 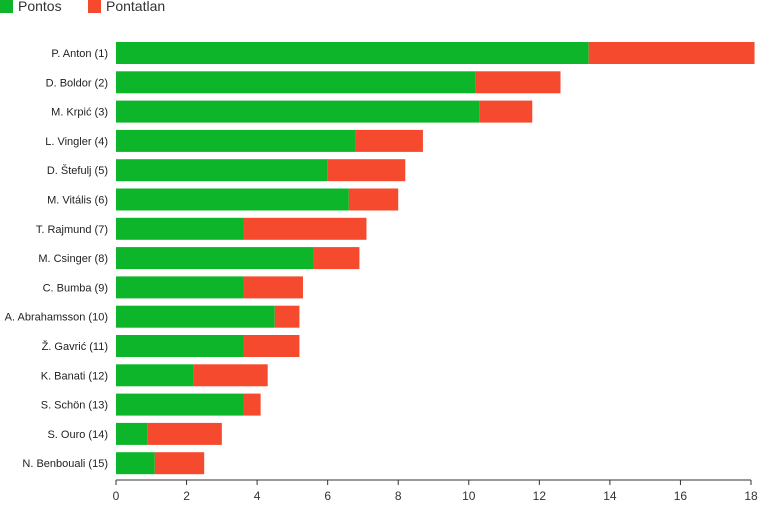 What do you see at coordinates (79, 54) in the screenshot?
I see `category-label: P. Anton (1)` at bounding box center [79, 54].